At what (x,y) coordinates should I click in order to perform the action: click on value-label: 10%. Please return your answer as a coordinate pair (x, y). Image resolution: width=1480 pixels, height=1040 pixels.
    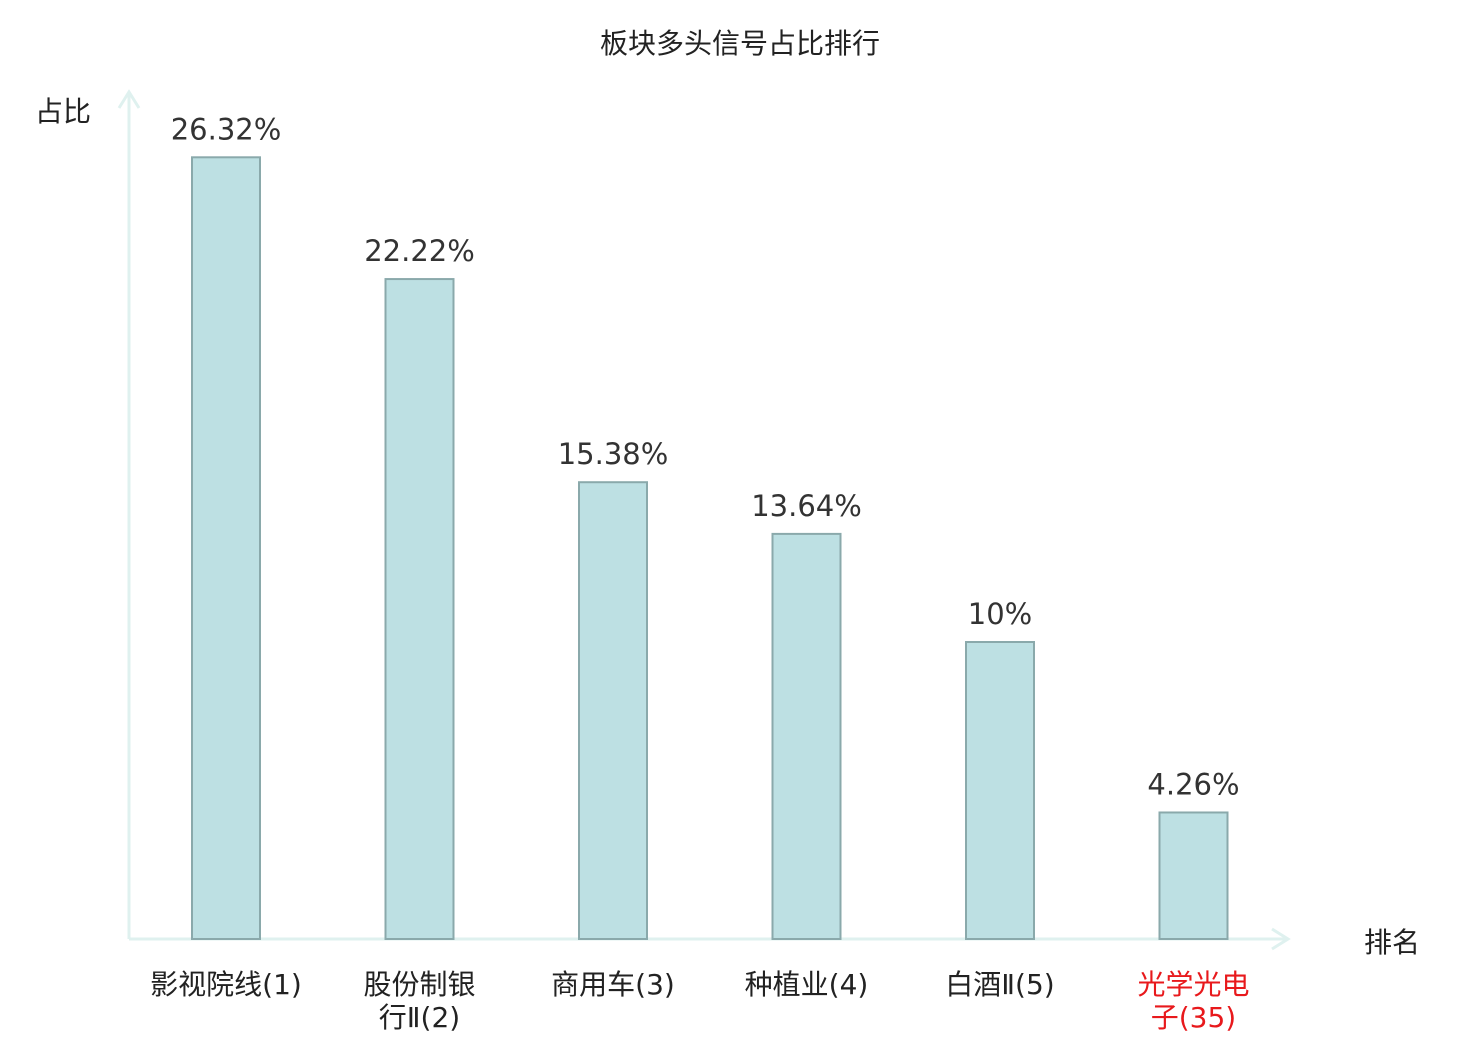
    Looking at the image, I should click on (1000, 614).